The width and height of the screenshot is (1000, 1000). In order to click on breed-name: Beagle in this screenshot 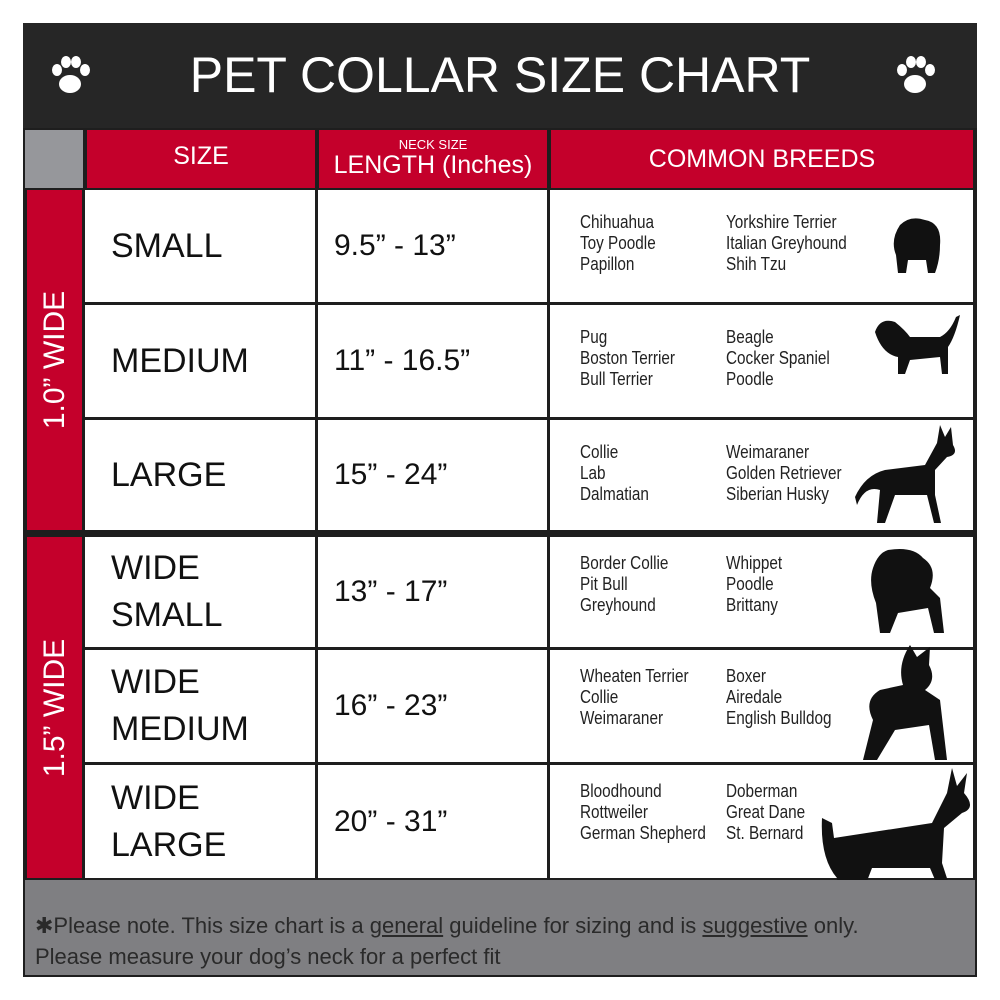, I will do `click(750, 337)`.